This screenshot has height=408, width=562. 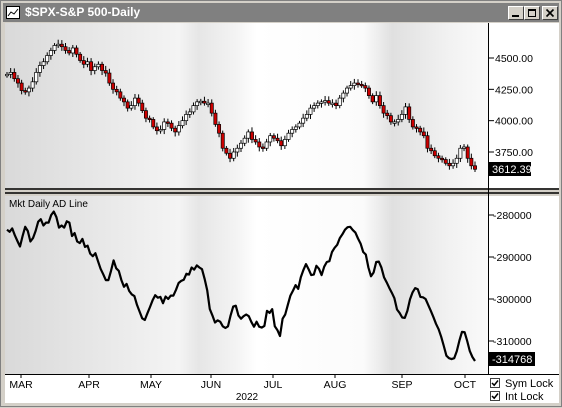 I want to click on price-last-value-badge, so click(x=510, y=169).